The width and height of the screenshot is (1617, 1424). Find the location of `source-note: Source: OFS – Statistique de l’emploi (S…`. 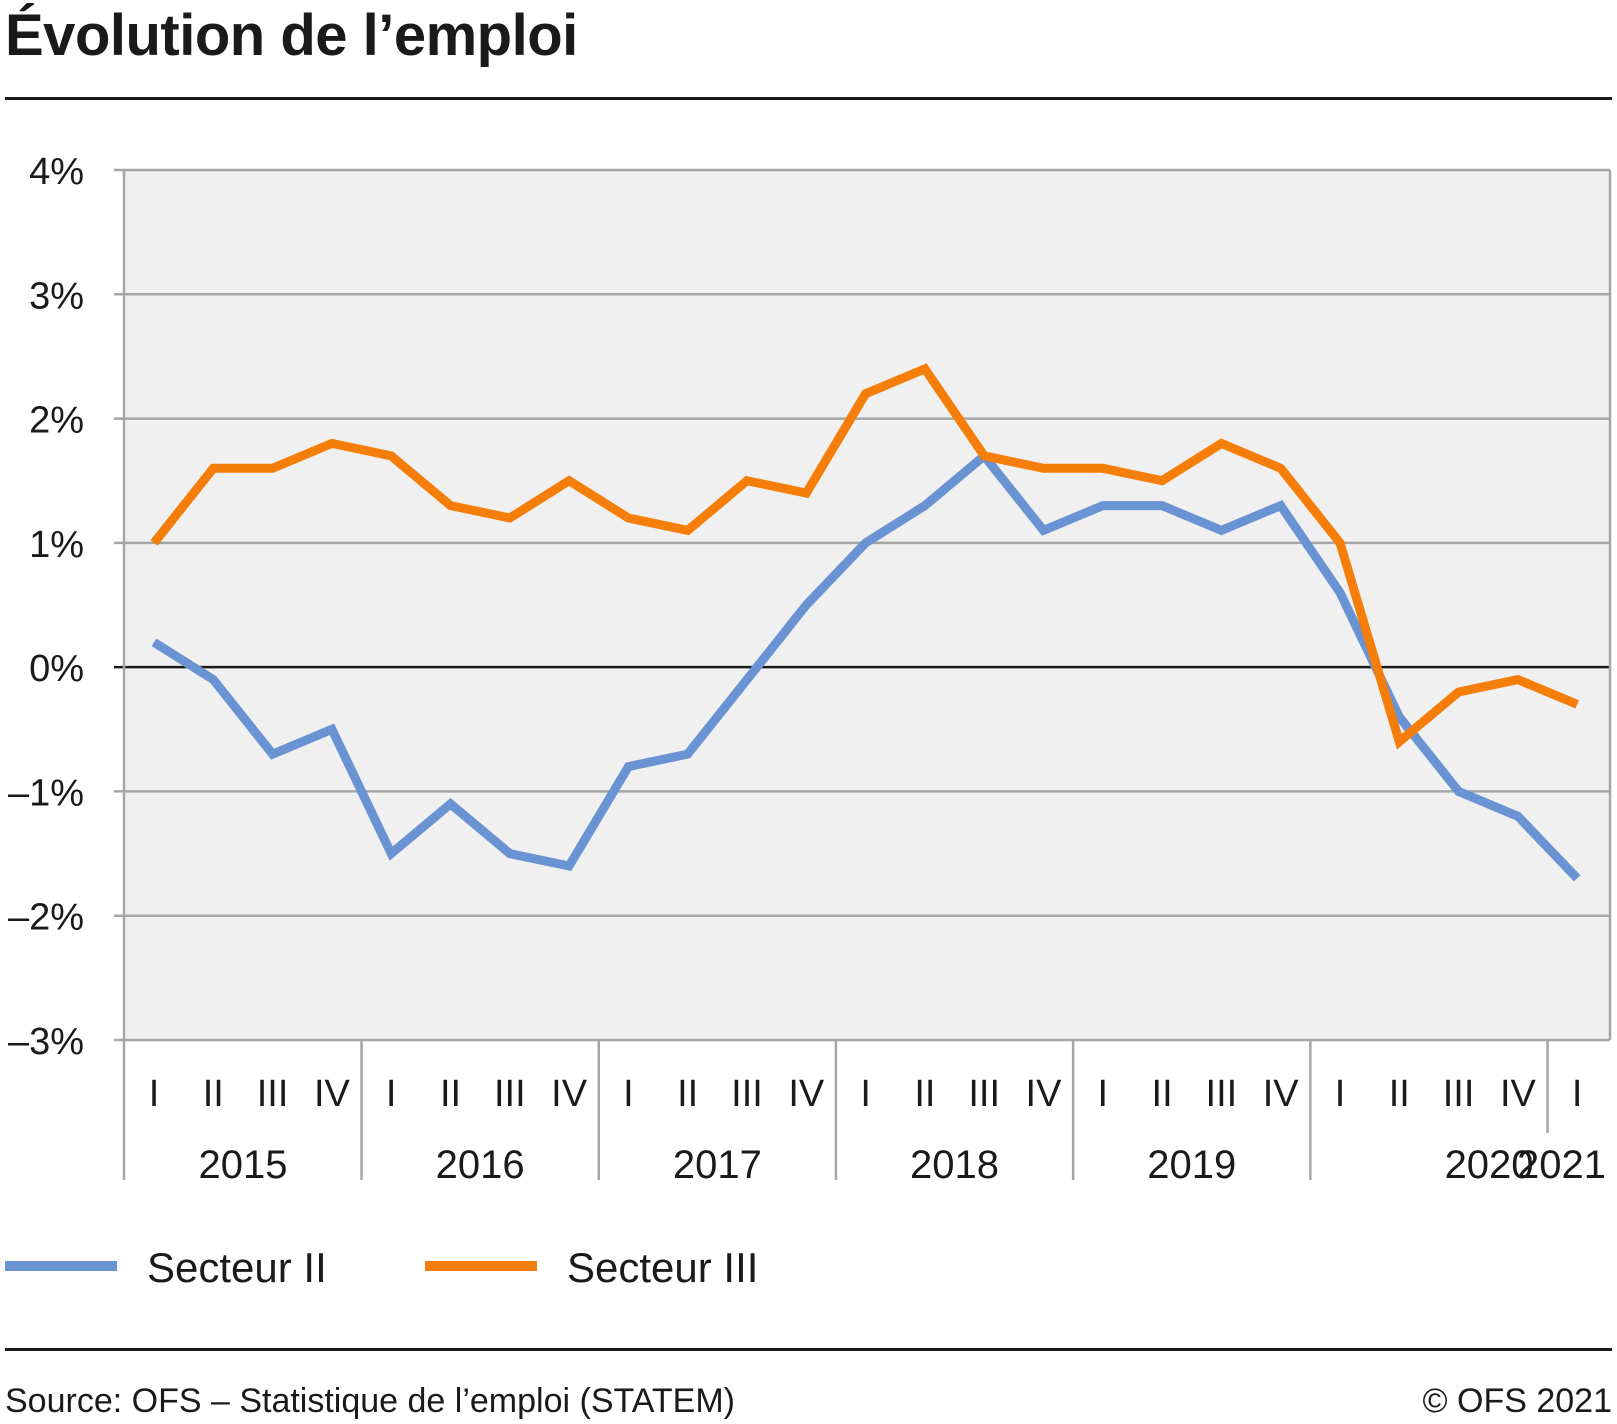

source-note: Source: OFS – Statistique de l’emploi (S… is located at coordinates (370, 1401).